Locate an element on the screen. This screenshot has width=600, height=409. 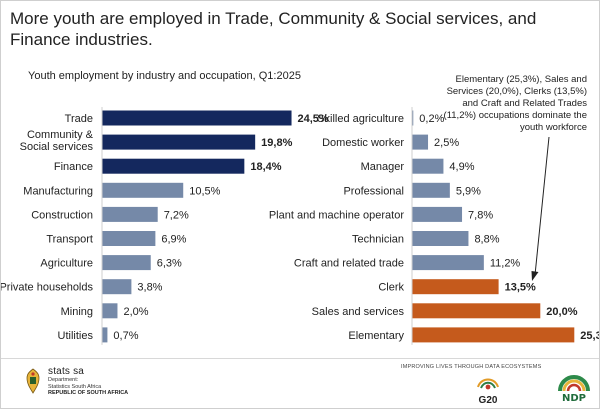
industry-category-label: Transport is located at coordinates (69, 240).